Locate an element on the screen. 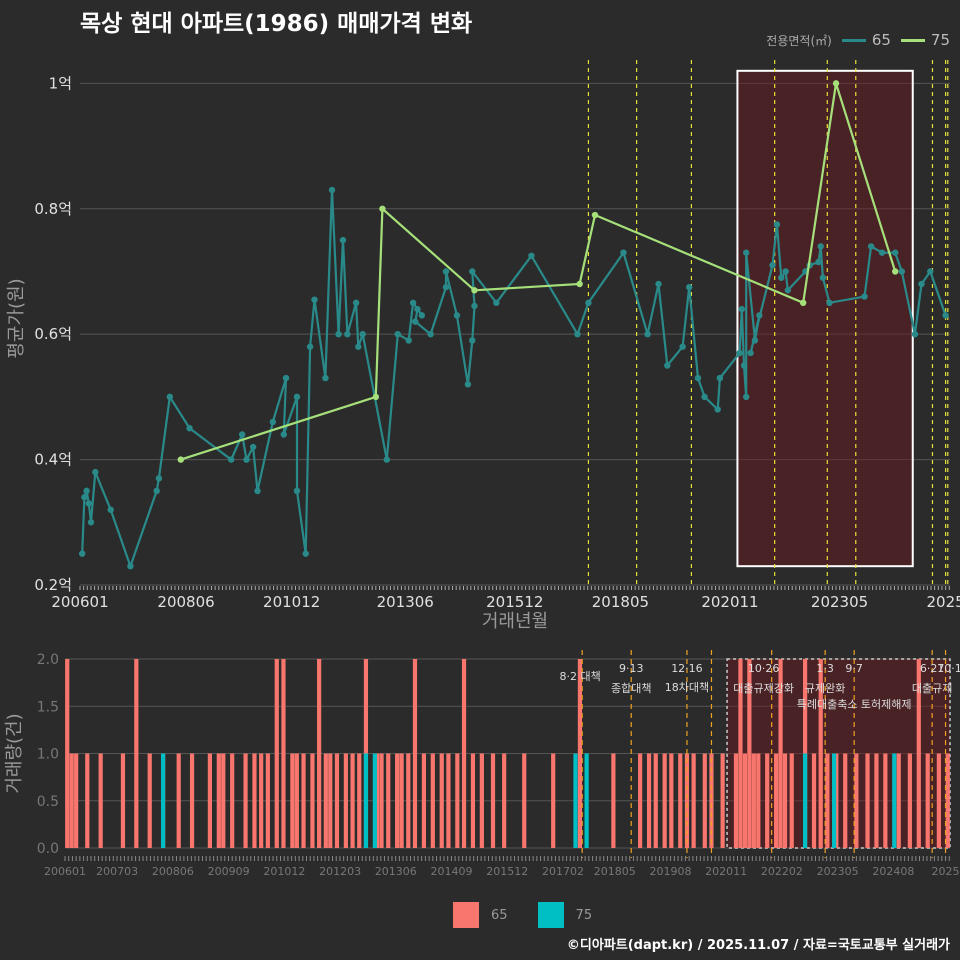 Image resolution: width=960 pixels, height=960 pixels. volume-x-tick-label: 201908 is located at coordinates (670, 871).